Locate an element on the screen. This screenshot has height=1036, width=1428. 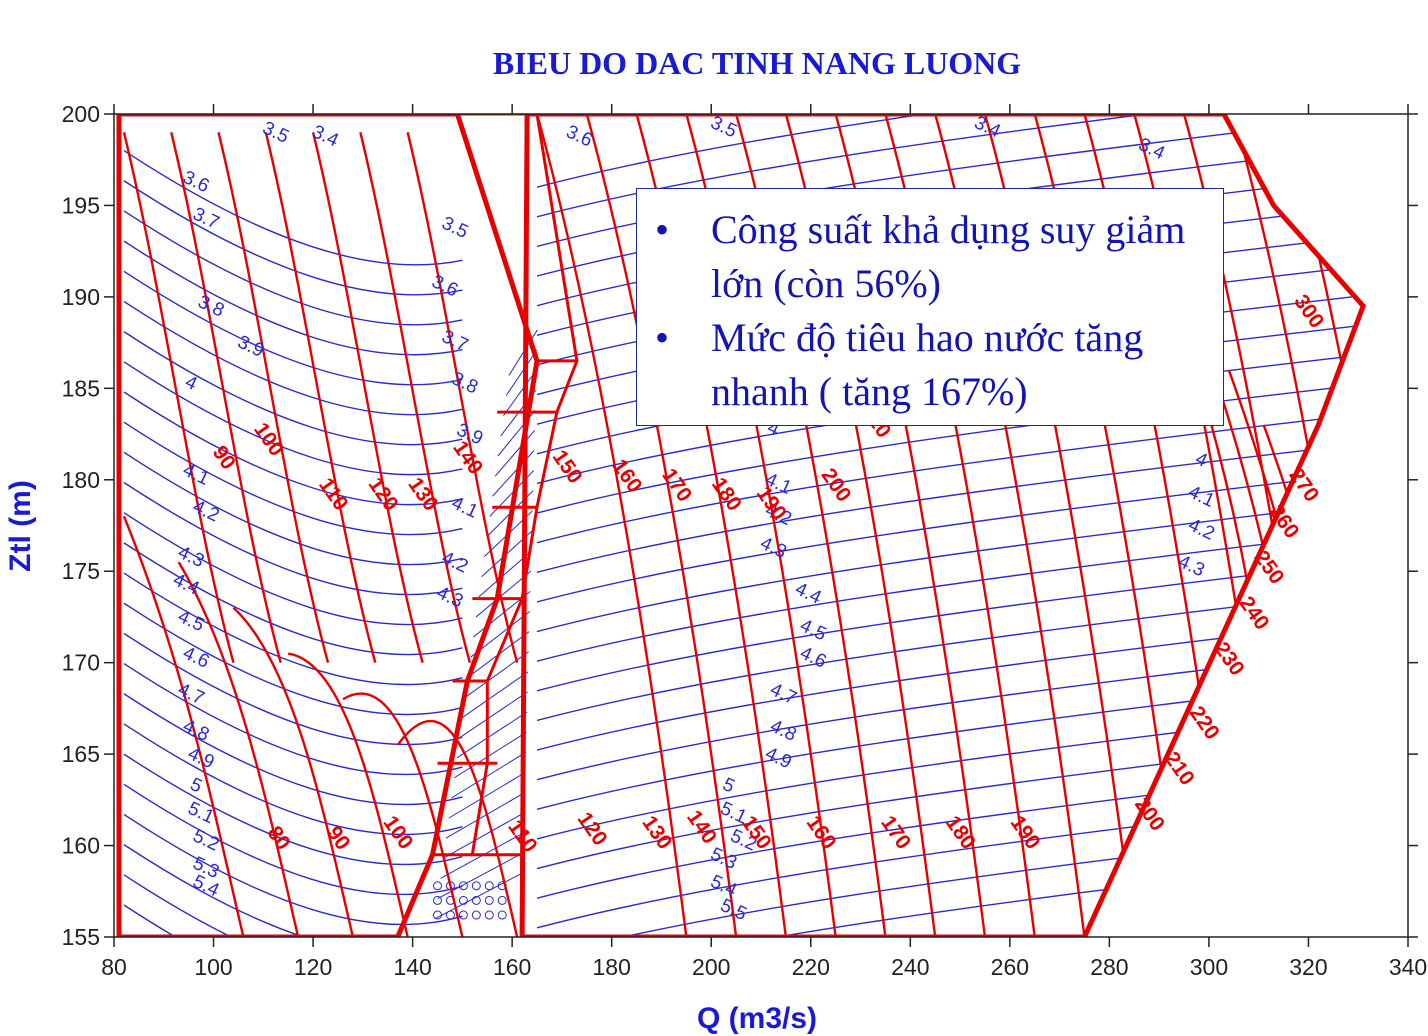
x-tick-label: 340 is located at coordinates (1408, 967).